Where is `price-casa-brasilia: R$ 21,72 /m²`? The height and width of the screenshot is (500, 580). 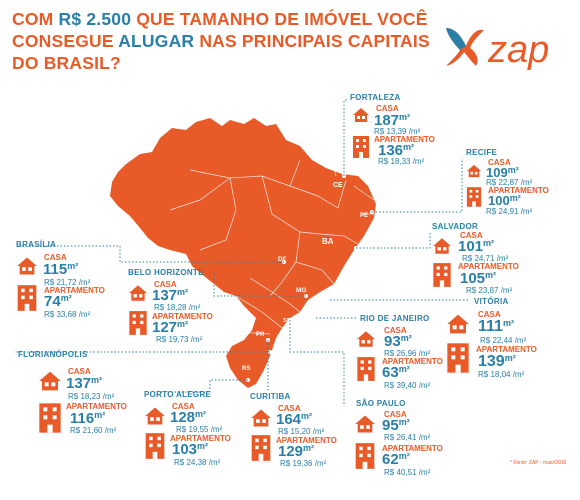 price-casa-brasilia: R$ 21,72 /m² is located at coordinates (67, 282).